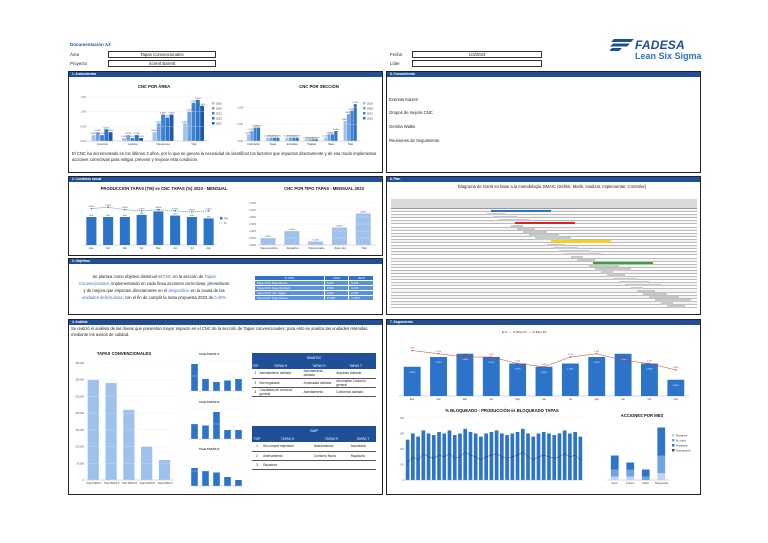 Image resolution: width=768 pixels, height=543 pixels. I want to click on objective-highlight: unidades defectuosas, so click(102, 297).